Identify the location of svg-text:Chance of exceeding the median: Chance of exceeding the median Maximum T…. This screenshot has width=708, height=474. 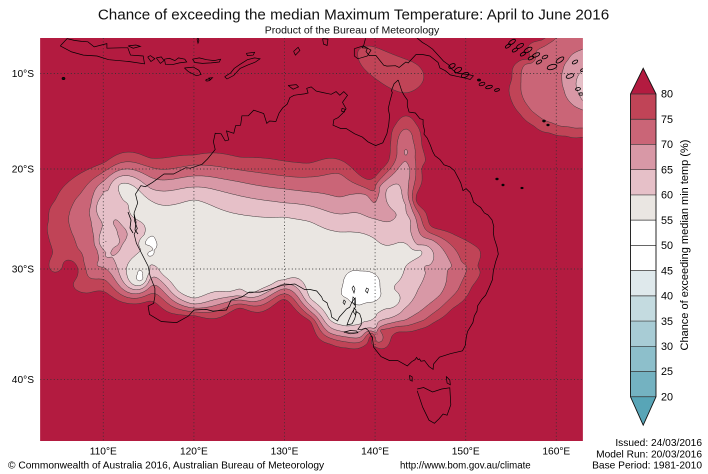
(353, 15).